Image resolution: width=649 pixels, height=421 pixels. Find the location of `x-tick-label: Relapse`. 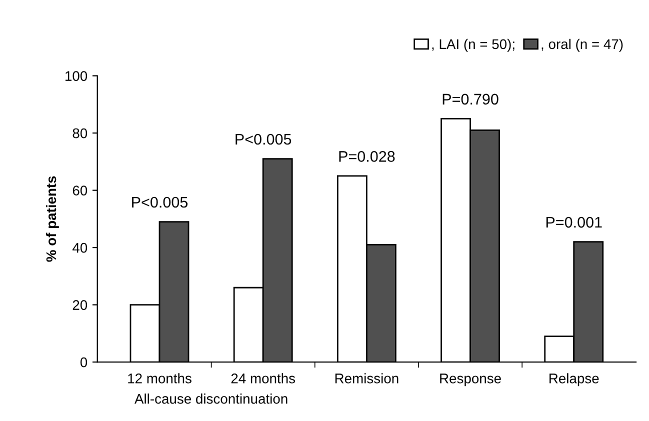

x-tick-label: Relapse is located at coordinates (574, 379).